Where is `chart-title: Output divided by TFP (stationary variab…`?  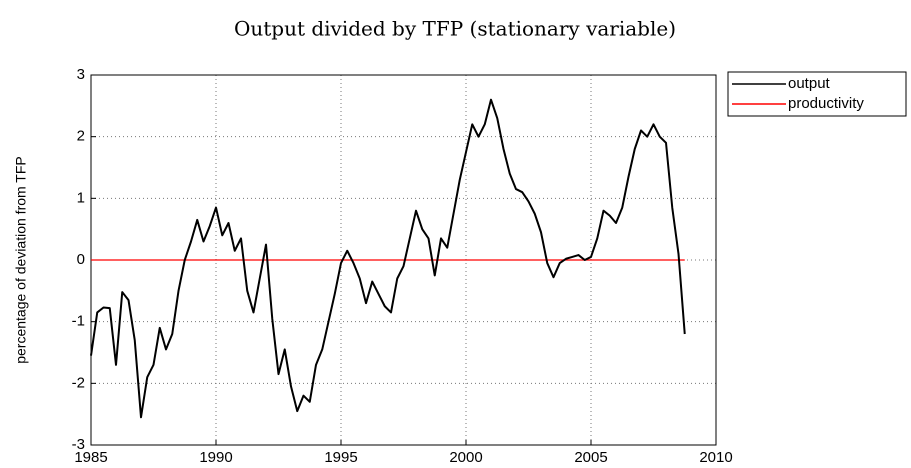 chart-title: Output divided by TFP (stationary variab… is located at coordinates (455, 29).